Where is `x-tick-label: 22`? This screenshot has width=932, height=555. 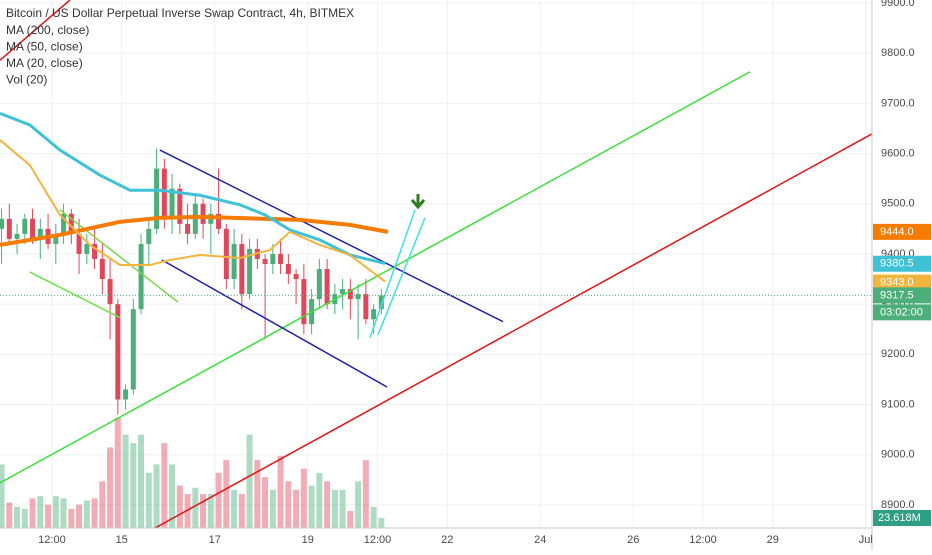 x-tick-label: 22 is located at coordinates (447, 540).